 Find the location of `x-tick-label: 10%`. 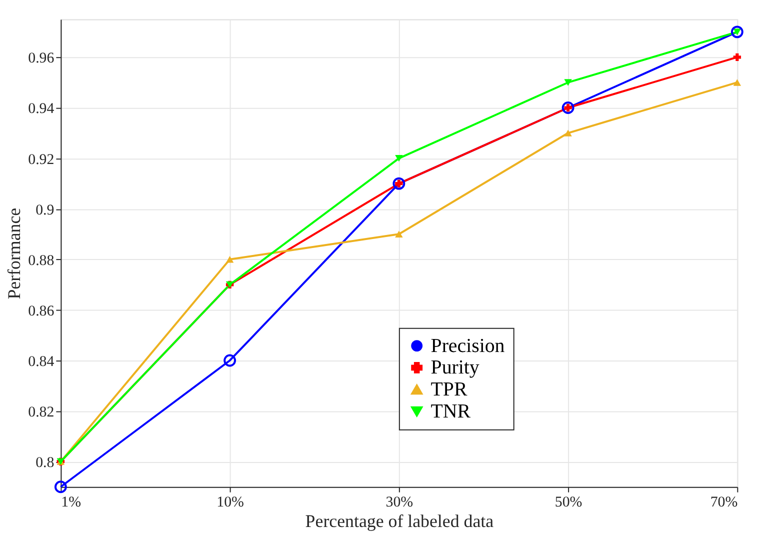

x-tick-label: 10% is located at coordinates (230, 502).